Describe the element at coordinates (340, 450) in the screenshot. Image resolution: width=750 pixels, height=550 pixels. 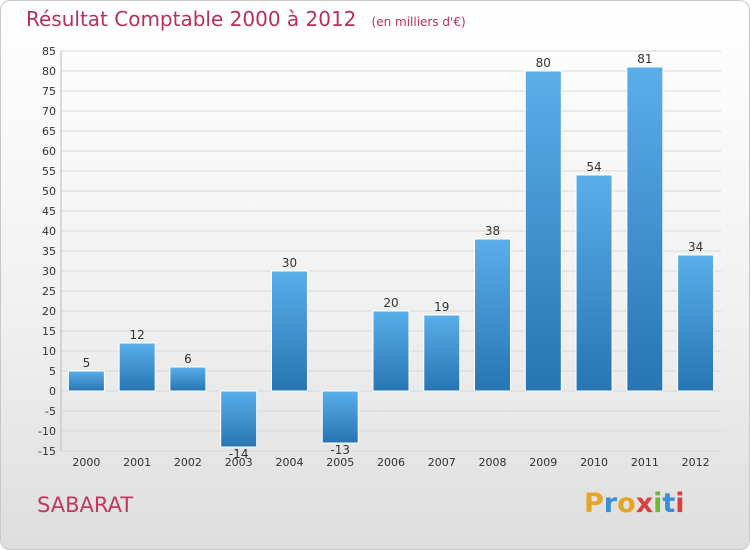
I see `data-label-2005: -13` at that location.